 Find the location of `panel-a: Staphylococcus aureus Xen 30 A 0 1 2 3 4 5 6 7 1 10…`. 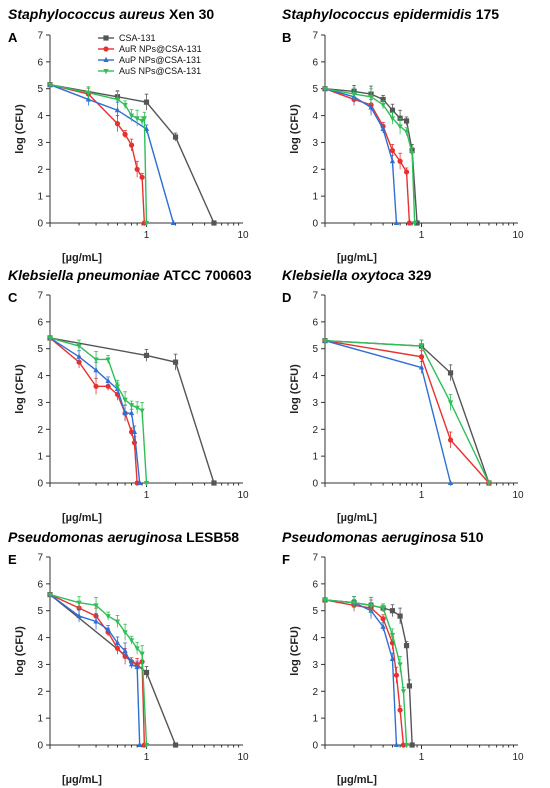

panel-a: Staphylococcus aureus Xen 30 A 0 1 2 3 4 5 6 7 1 10… is located at coordinates (128, 135).